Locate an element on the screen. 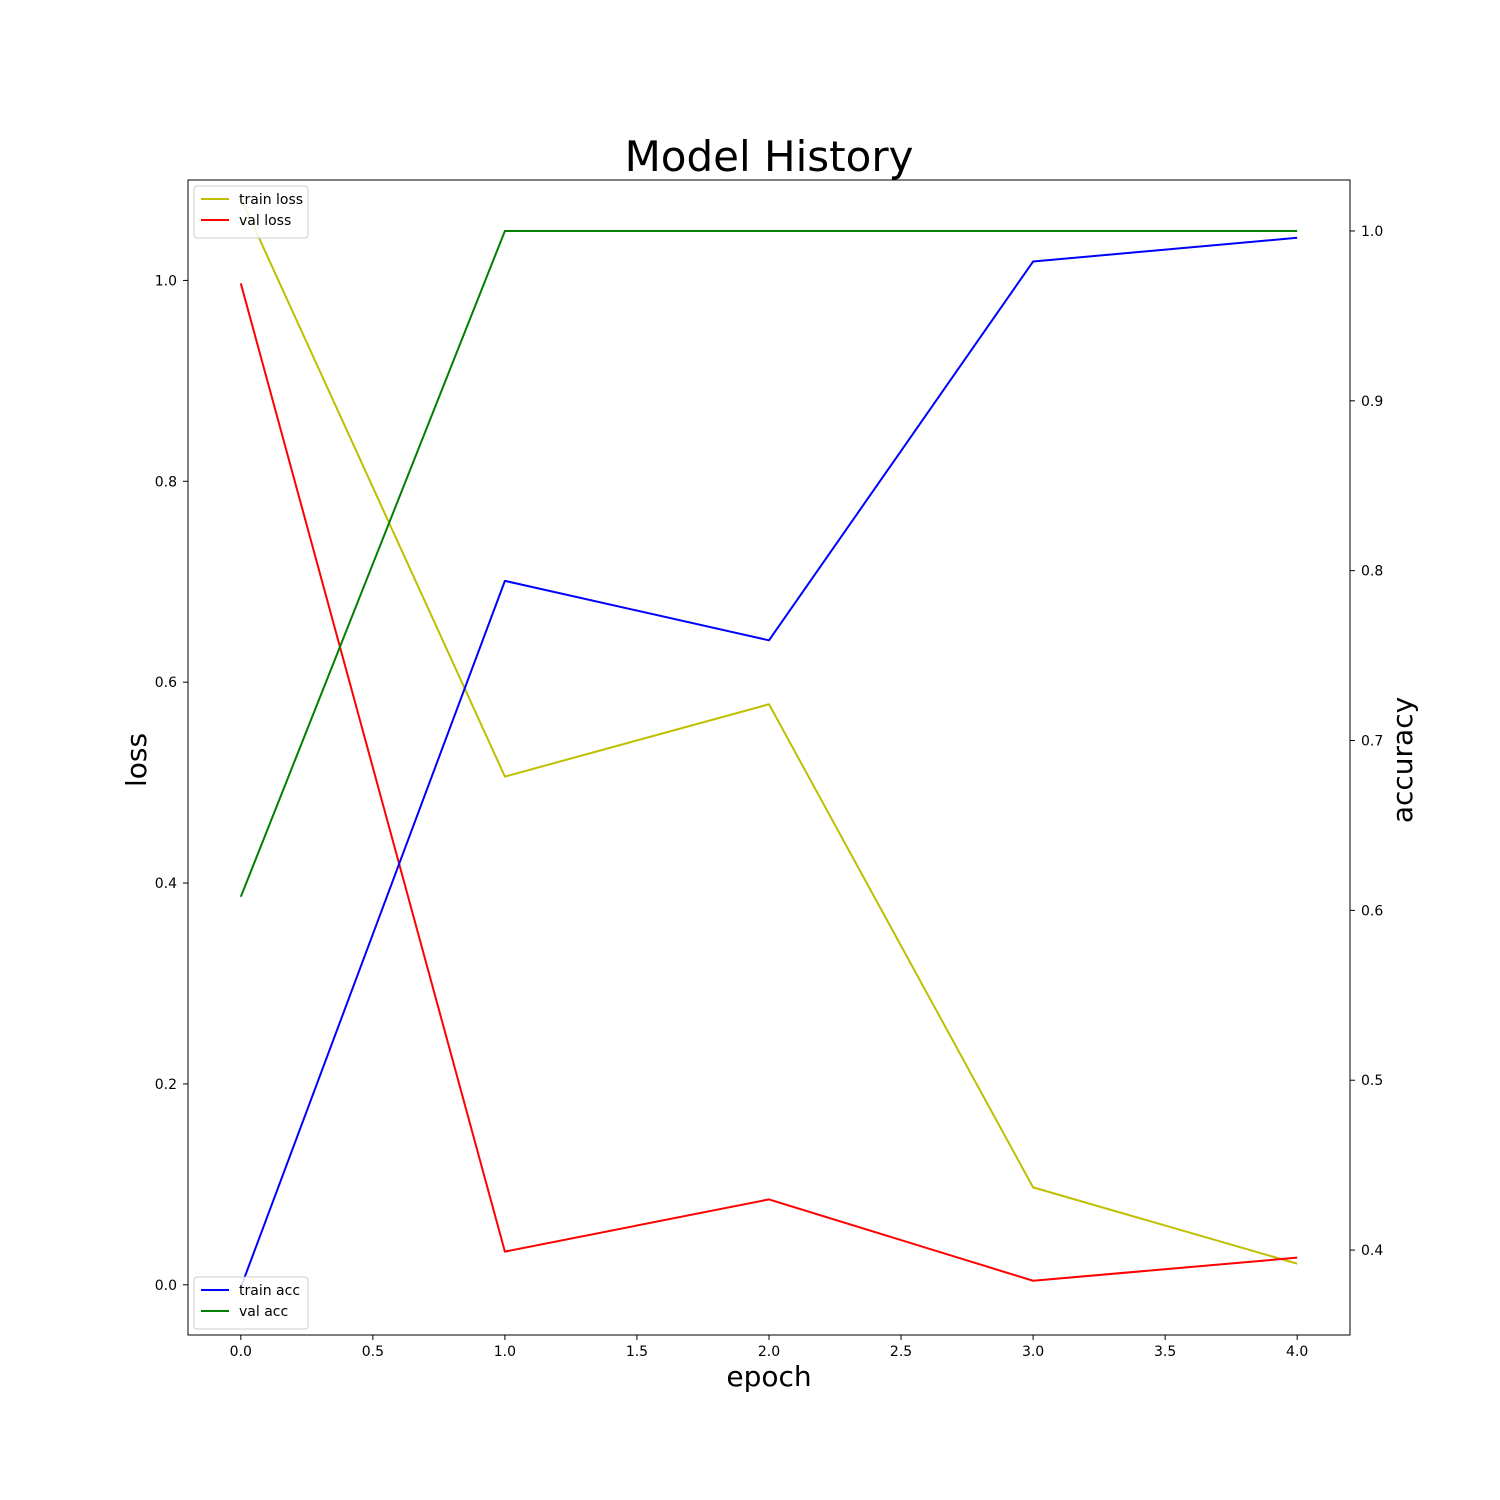  legend-lower-left: train acc val acc is located at coordinates (251, 1303).